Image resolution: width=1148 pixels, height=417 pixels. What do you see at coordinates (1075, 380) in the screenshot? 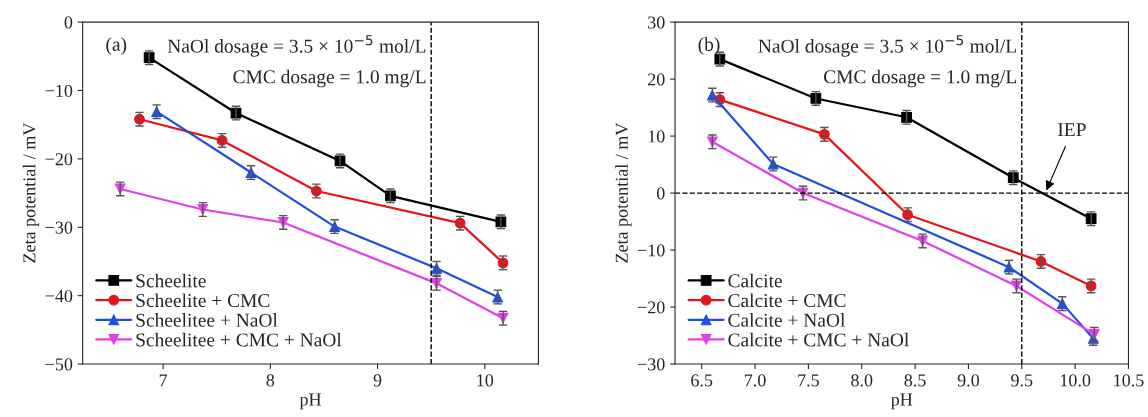
I see `x-tick-label: 10.0` at bounding box center [1075, 380].